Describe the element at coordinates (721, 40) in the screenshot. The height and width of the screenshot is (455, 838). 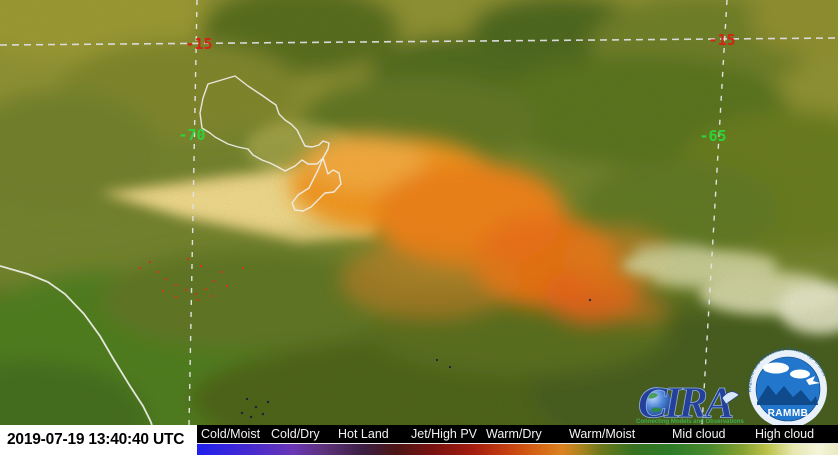
I see `latitude-label-right: -15` at that location.